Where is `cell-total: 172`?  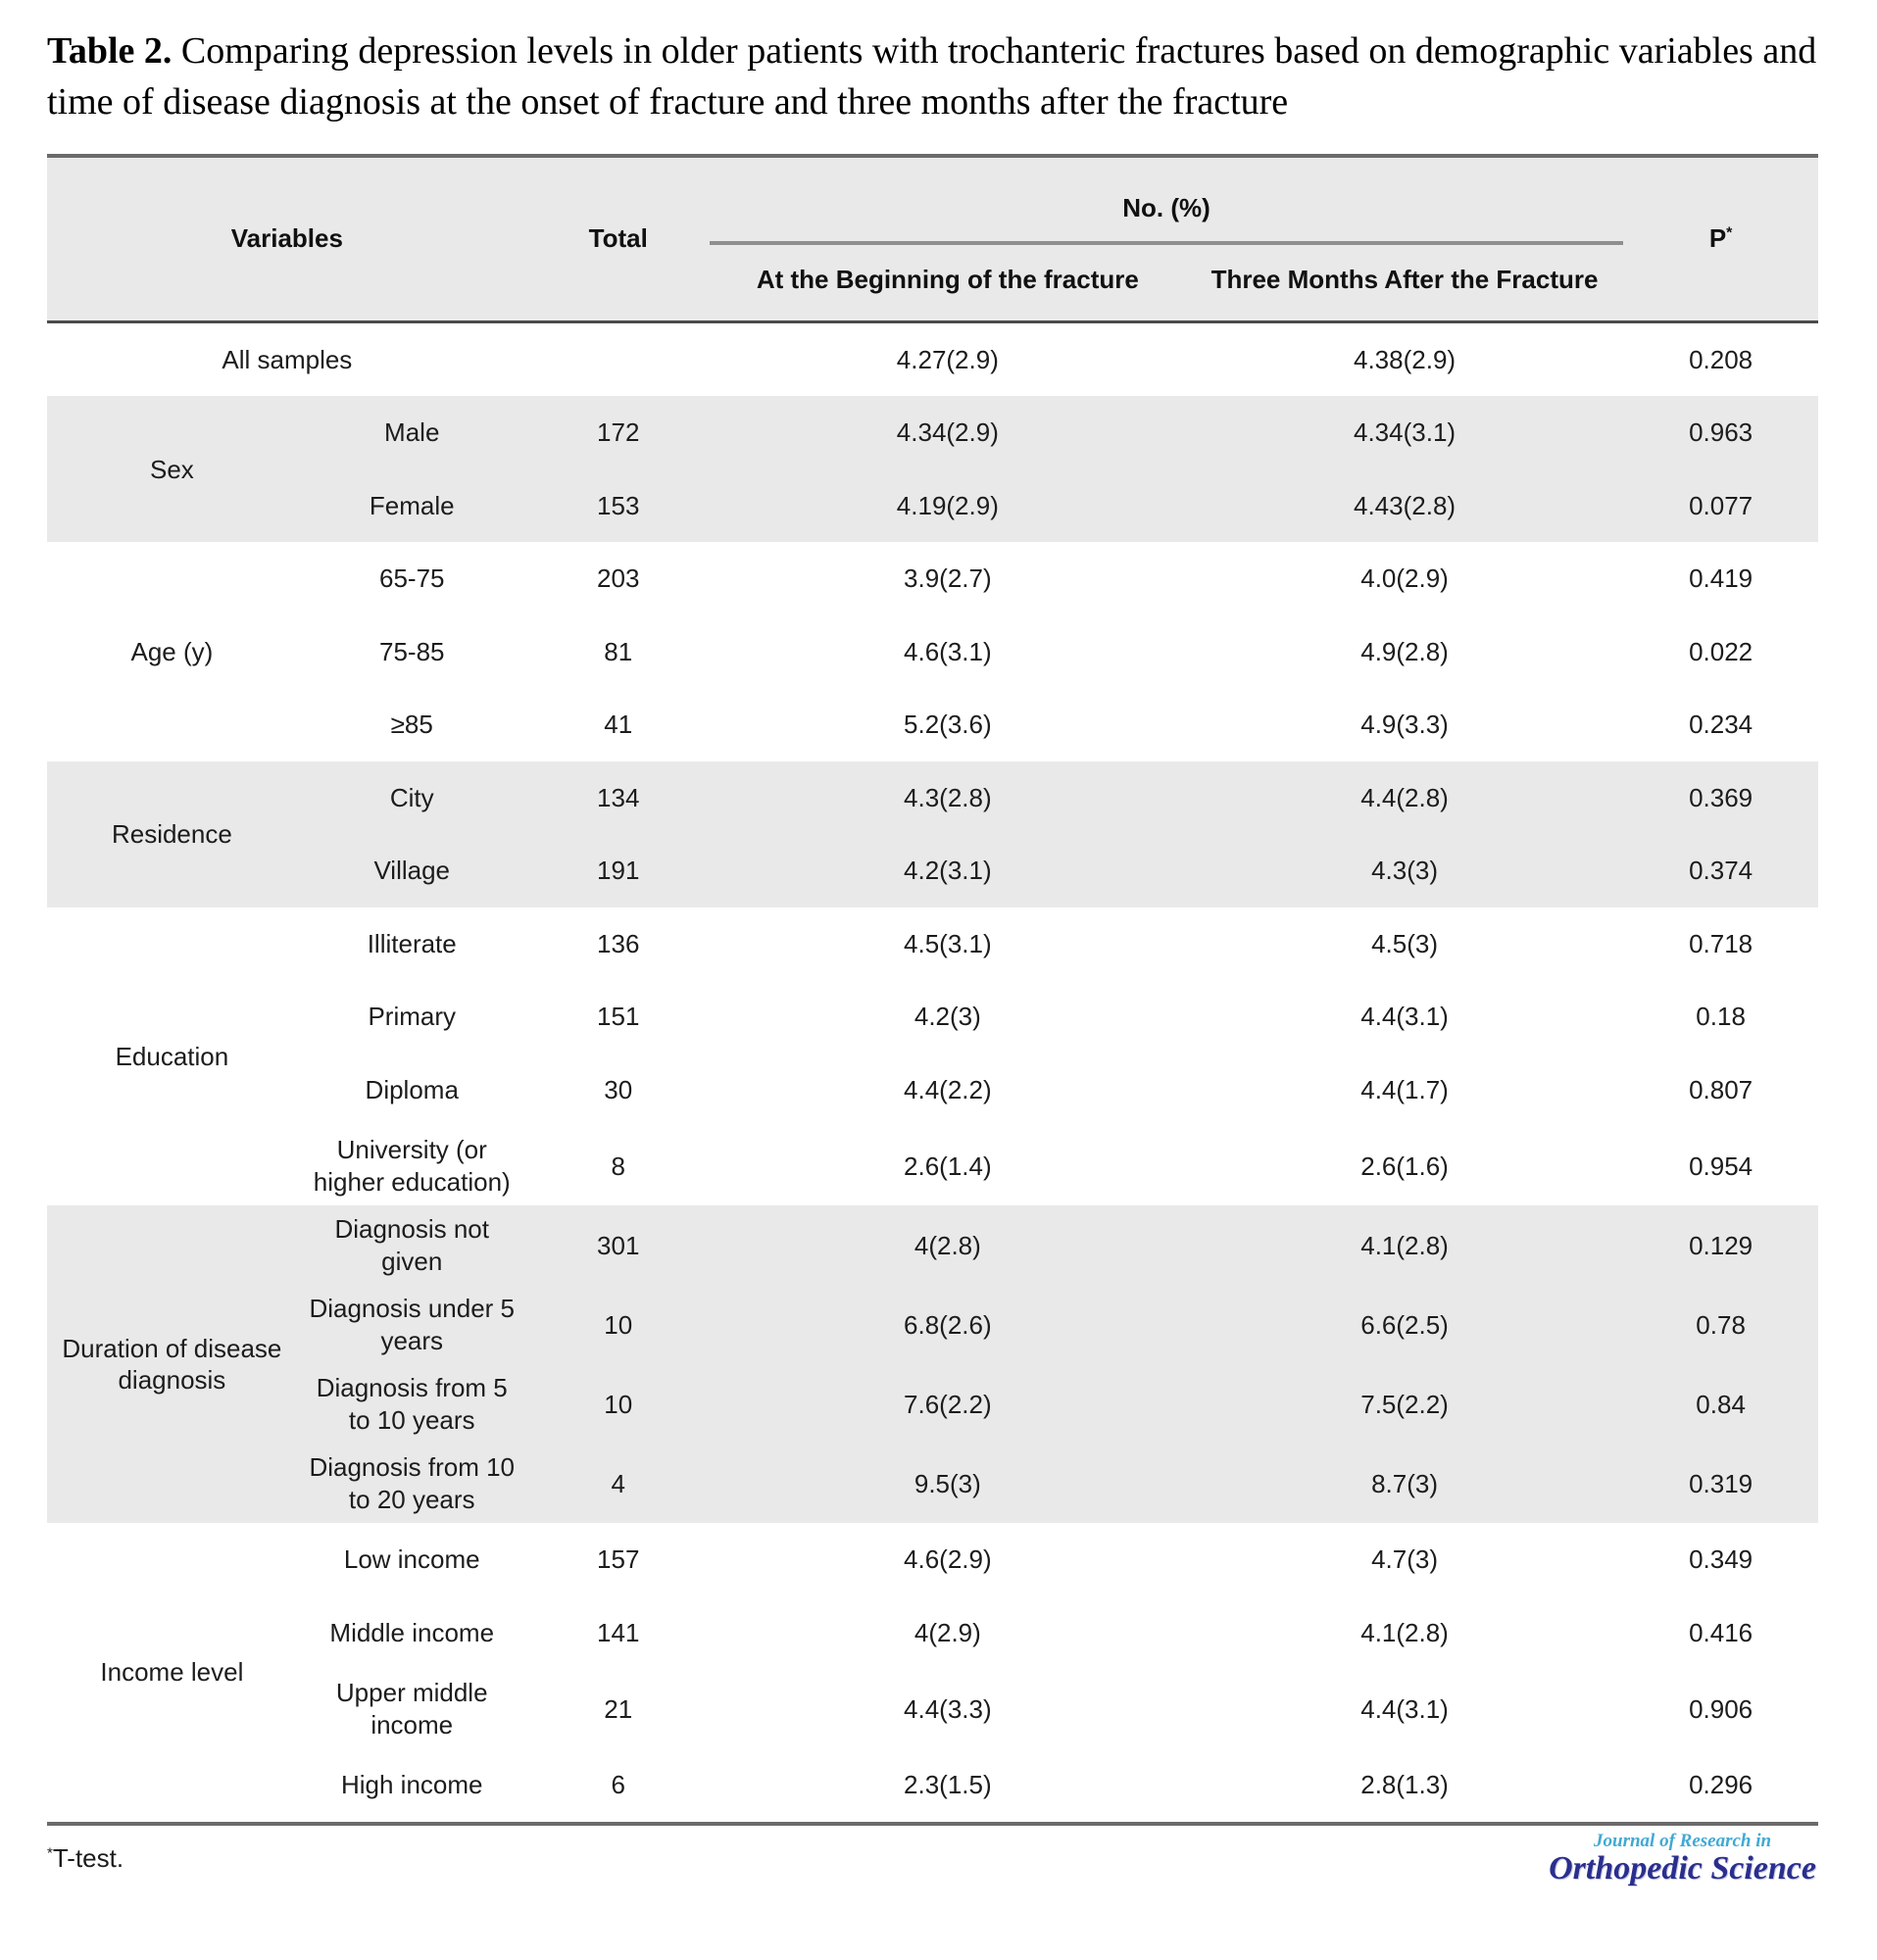
cell-total: 172 is located at coordinates (618, 432).